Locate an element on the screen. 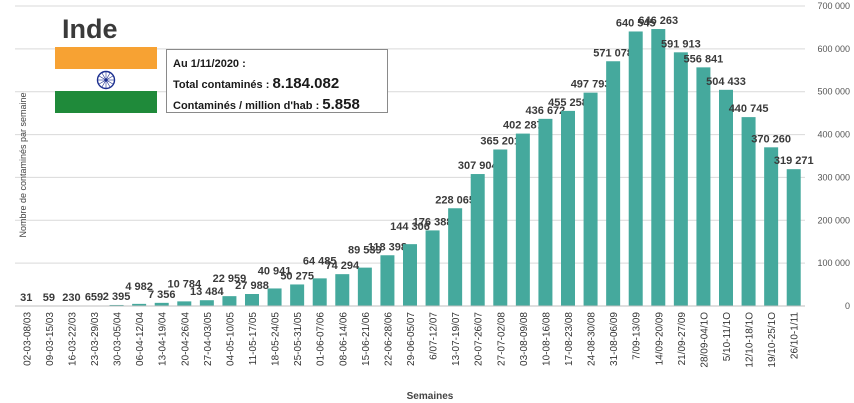 This screenshot has height=403, width=854. x-tick-label: 24-08-30/08 is located at coordinates (592, 339).